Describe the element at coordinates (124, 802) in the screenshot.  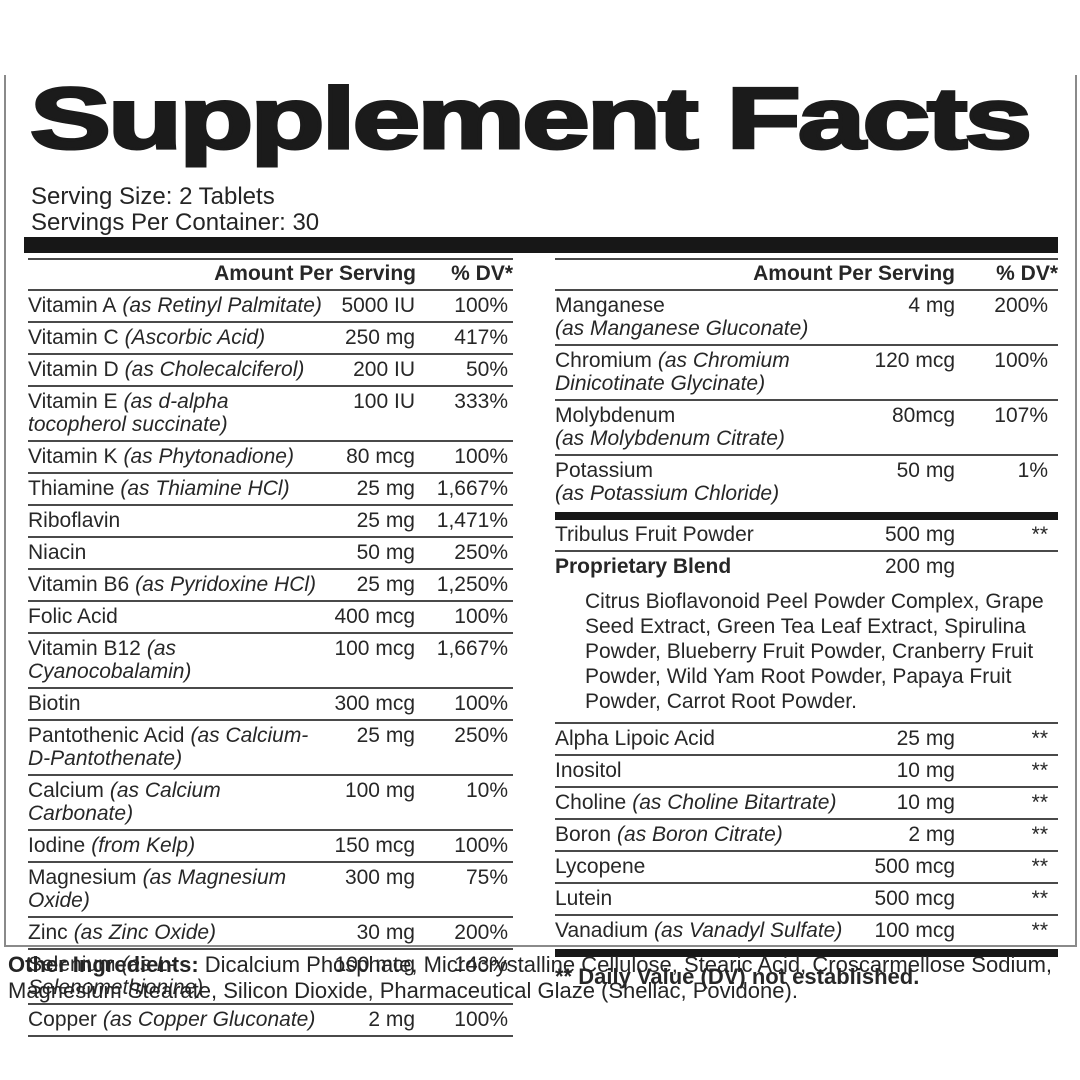
I see `nutrient-form: (as Calcium Carbonate)` at that location.